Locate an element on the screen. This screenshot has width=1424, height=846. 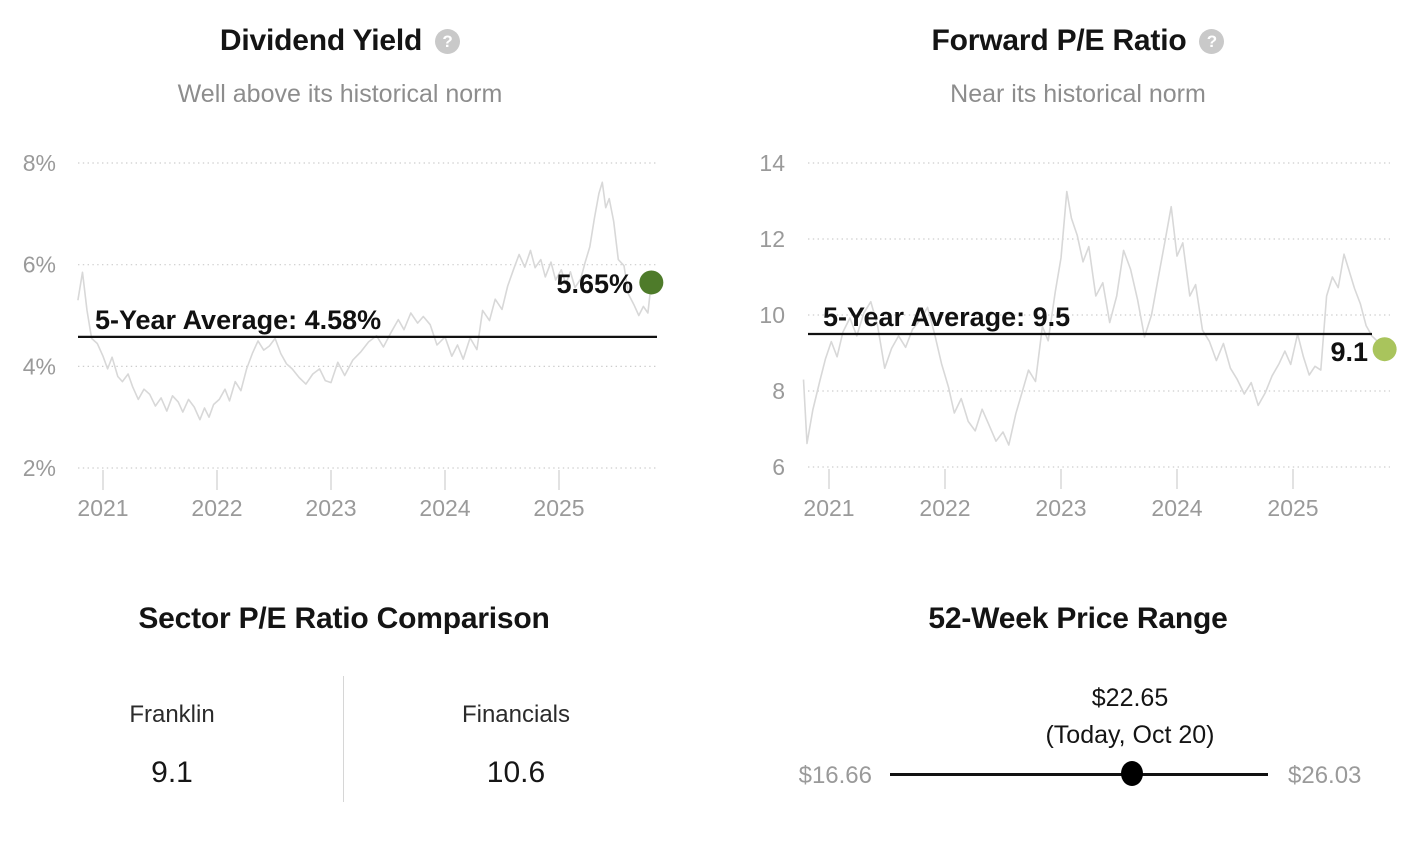
sector-comparison-title: Sector P/E Ratio Comparison is located at coordinates (344, 618).